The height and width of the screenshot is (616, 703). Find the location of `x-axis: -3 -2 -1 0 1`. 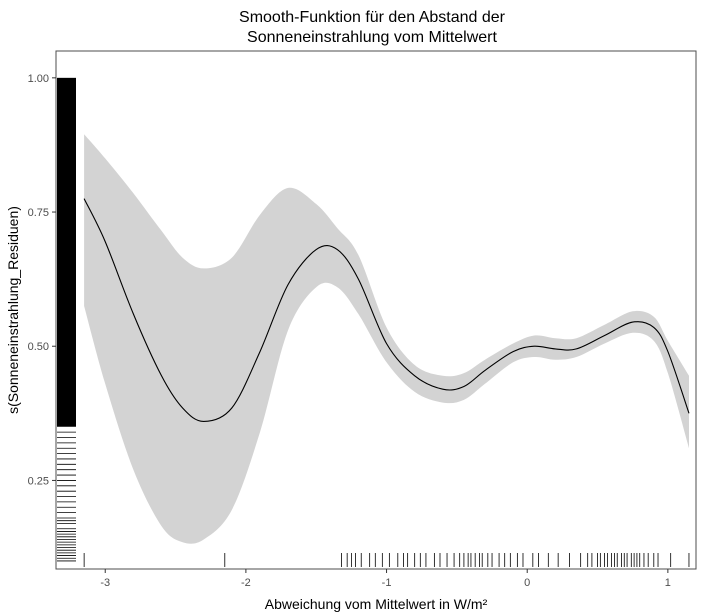

x-axis: -3 -2 -1 0 1 is located at coordinates (385, 579).